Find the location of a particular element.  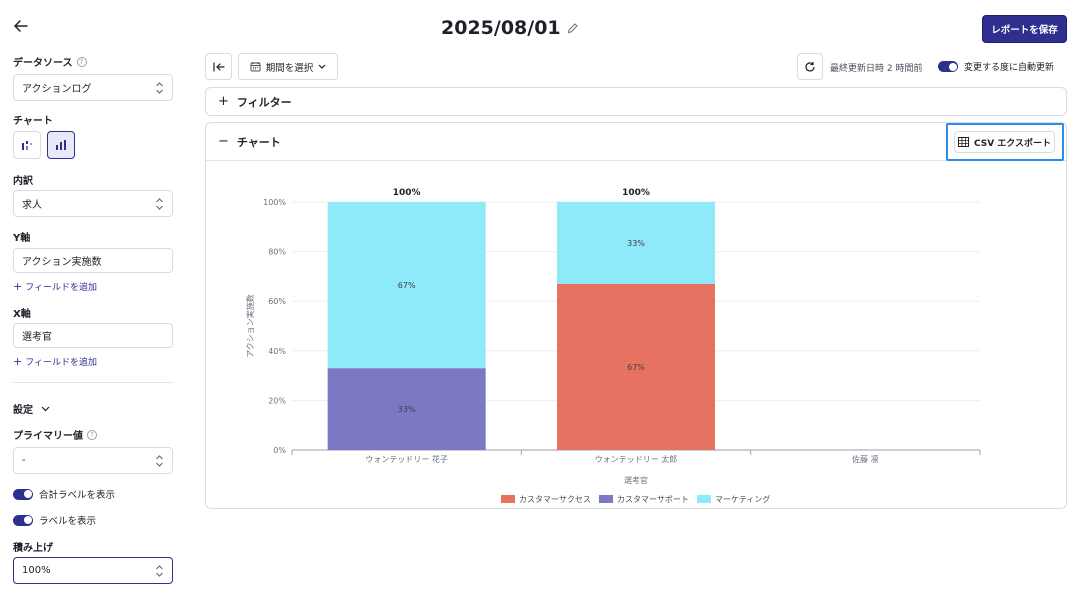

report-title-text: 2025/08/01 is located at coordinates (501, 28).